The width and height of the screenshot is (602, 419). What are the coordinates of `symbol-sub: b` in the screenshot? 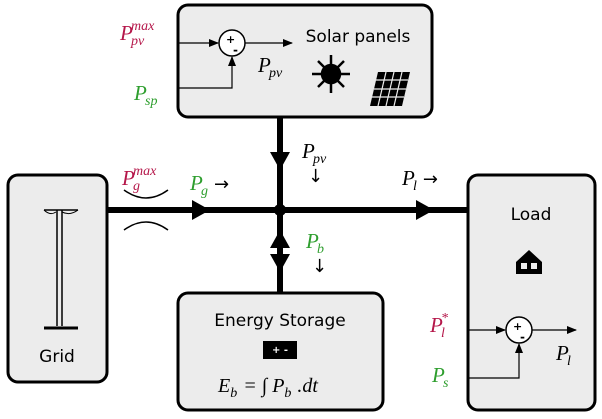 It's located at (320, 249).